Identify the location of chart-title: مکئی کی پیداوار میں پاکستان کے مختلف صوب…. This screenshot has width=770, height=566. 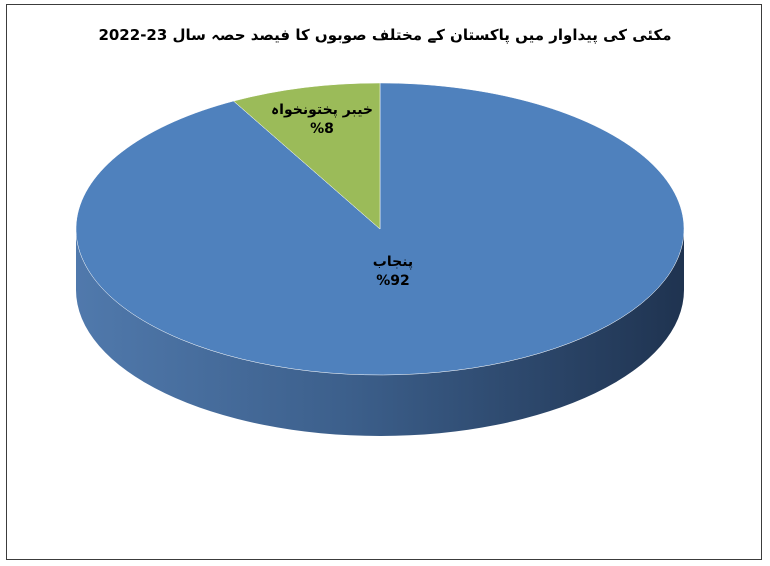
(385, 35).